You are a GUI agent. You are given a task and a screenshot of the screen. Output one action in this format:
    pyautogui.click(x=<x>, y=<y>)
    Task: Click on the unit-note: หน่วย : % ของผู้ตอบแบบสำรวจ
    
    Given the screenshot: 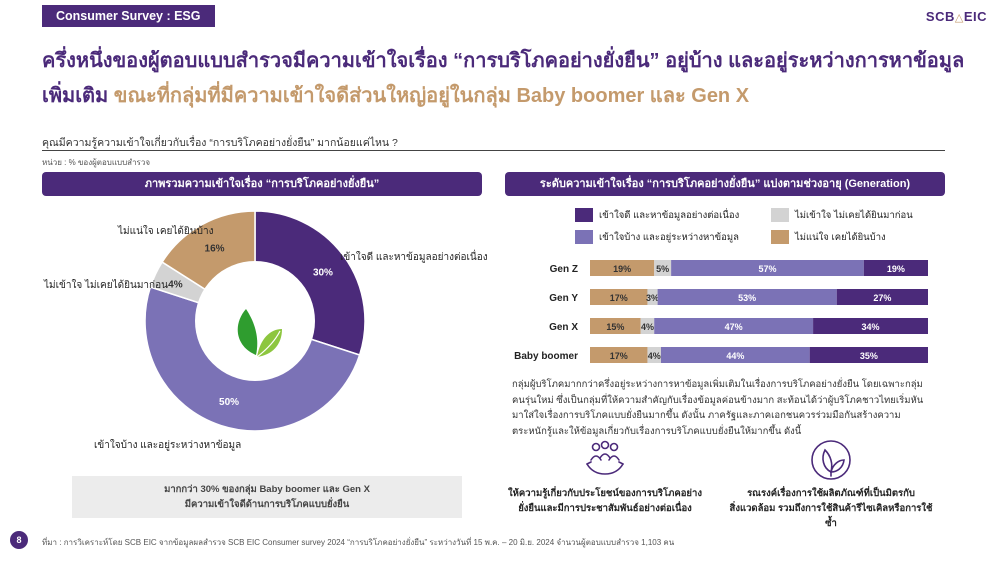 What is the action you would take?
    pyautogui.click(x=96, y=162)
    